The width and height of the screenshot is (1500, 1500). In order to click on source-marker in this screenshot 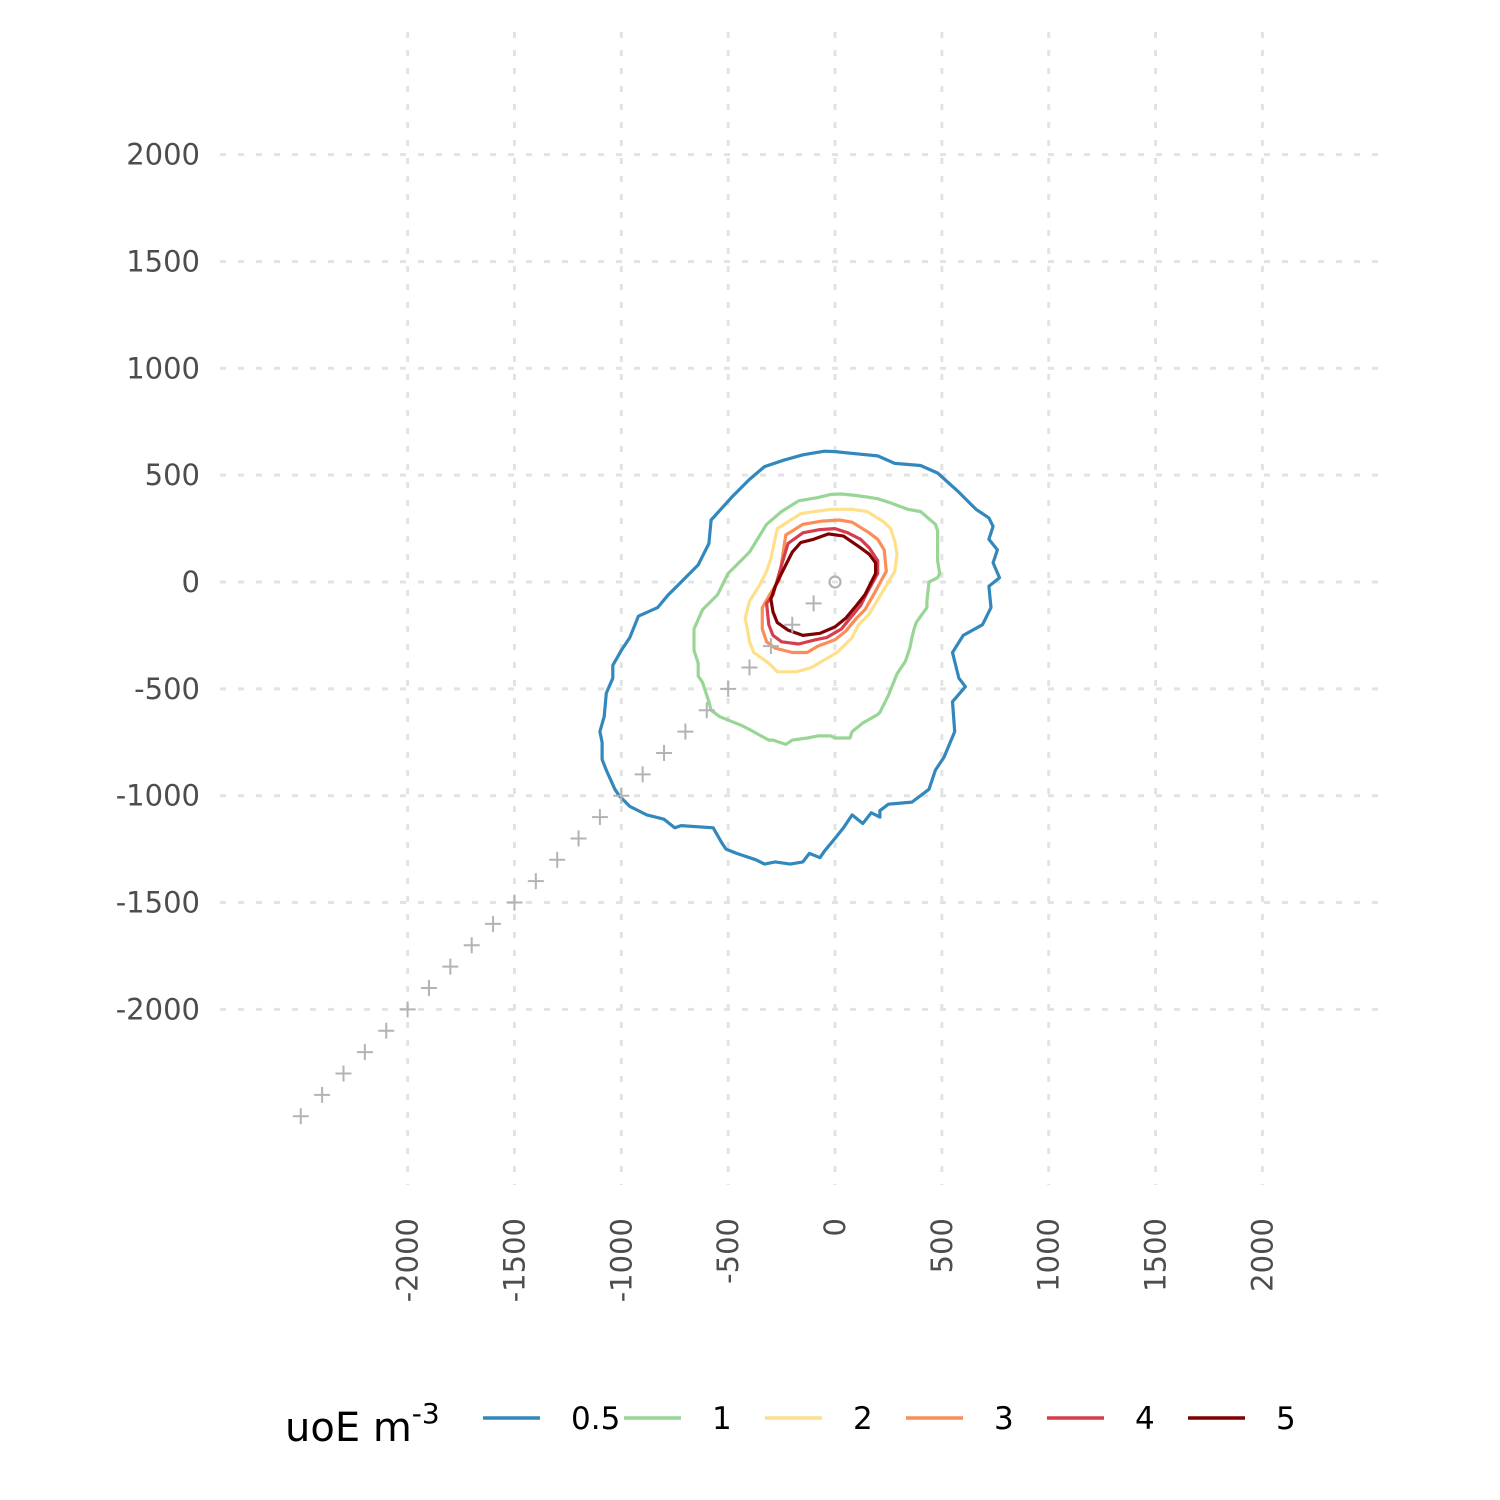, I will do `click(835, 582)`.